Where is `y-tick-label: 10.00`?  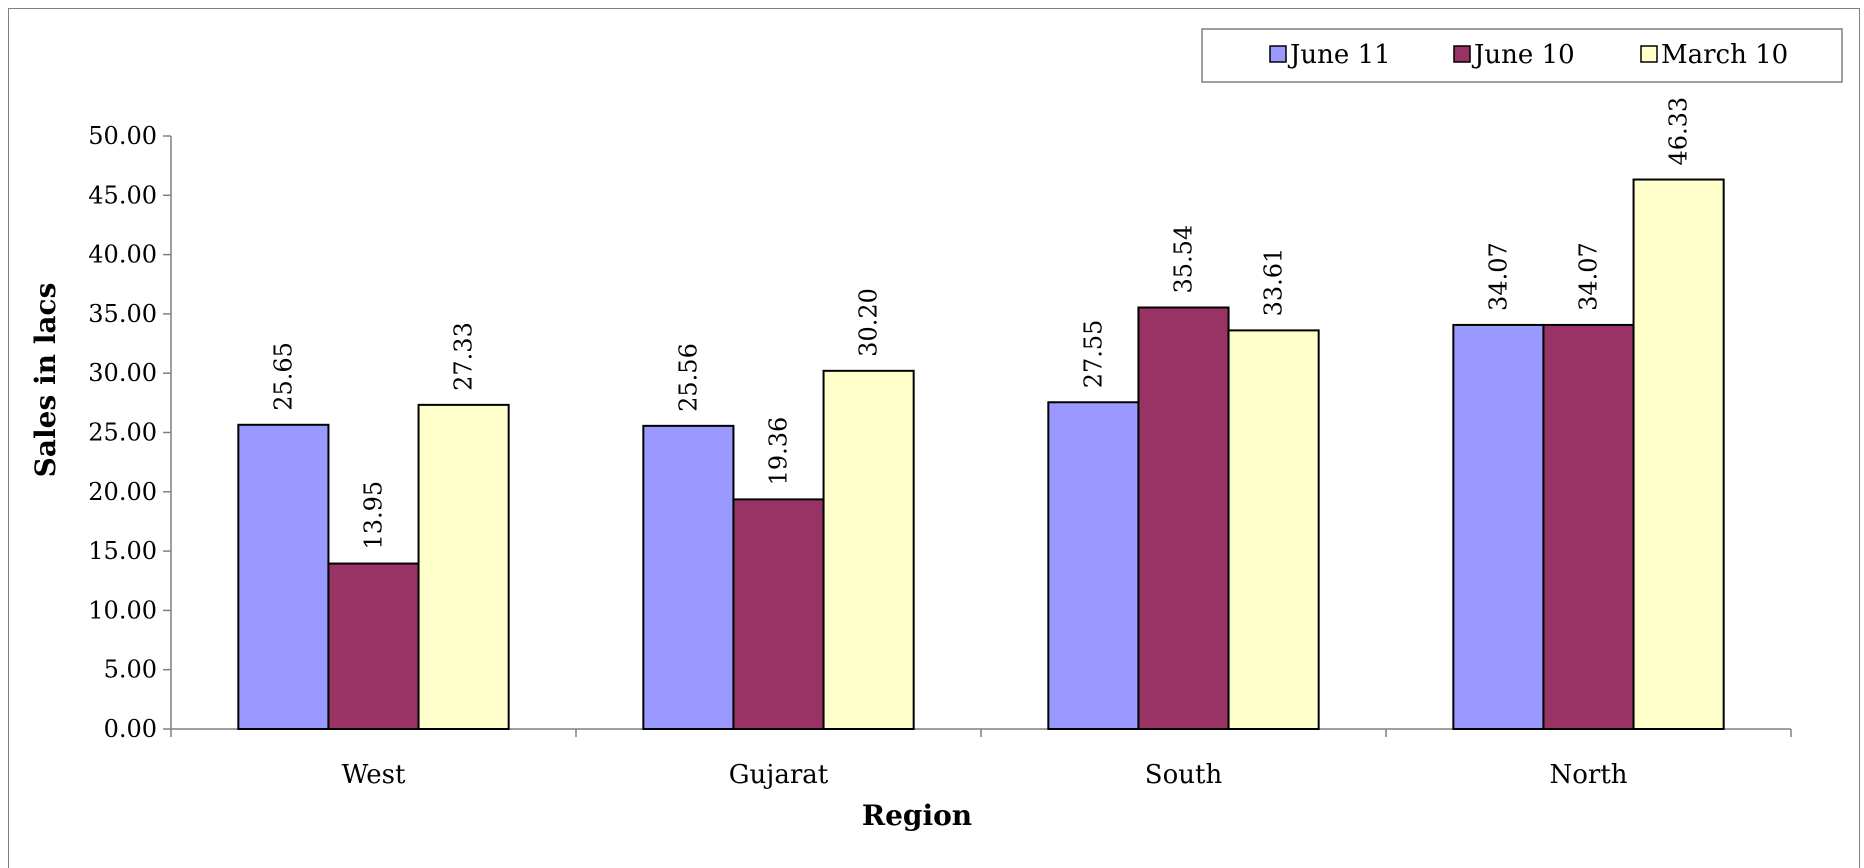
y-tick-label: 10.00 is located at coordinates (122, 610).